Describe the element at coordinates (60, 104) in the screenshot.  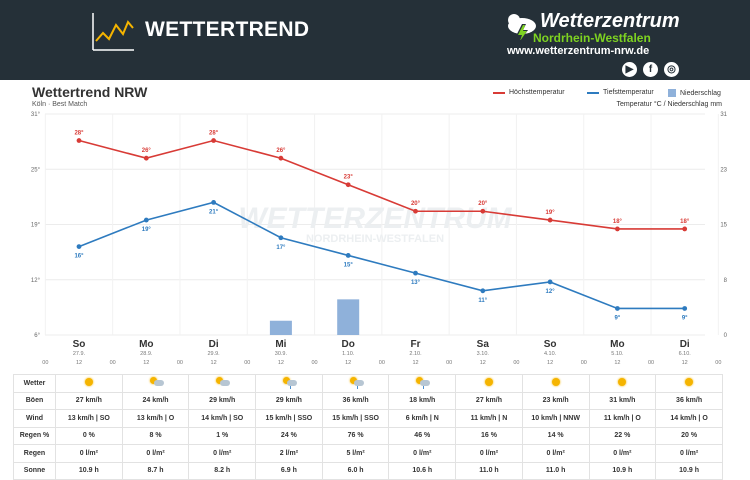
I see `chart-subtitle: Köln · Best Match` at that location.